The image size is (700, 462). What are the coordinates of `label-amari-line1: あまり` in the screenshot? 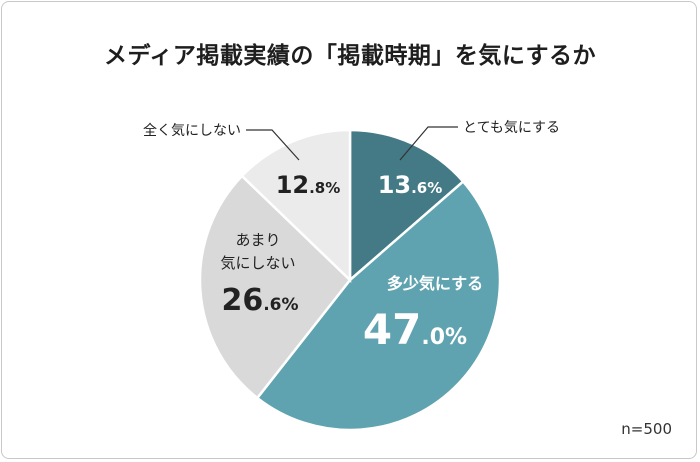 It's located at (257, 240).